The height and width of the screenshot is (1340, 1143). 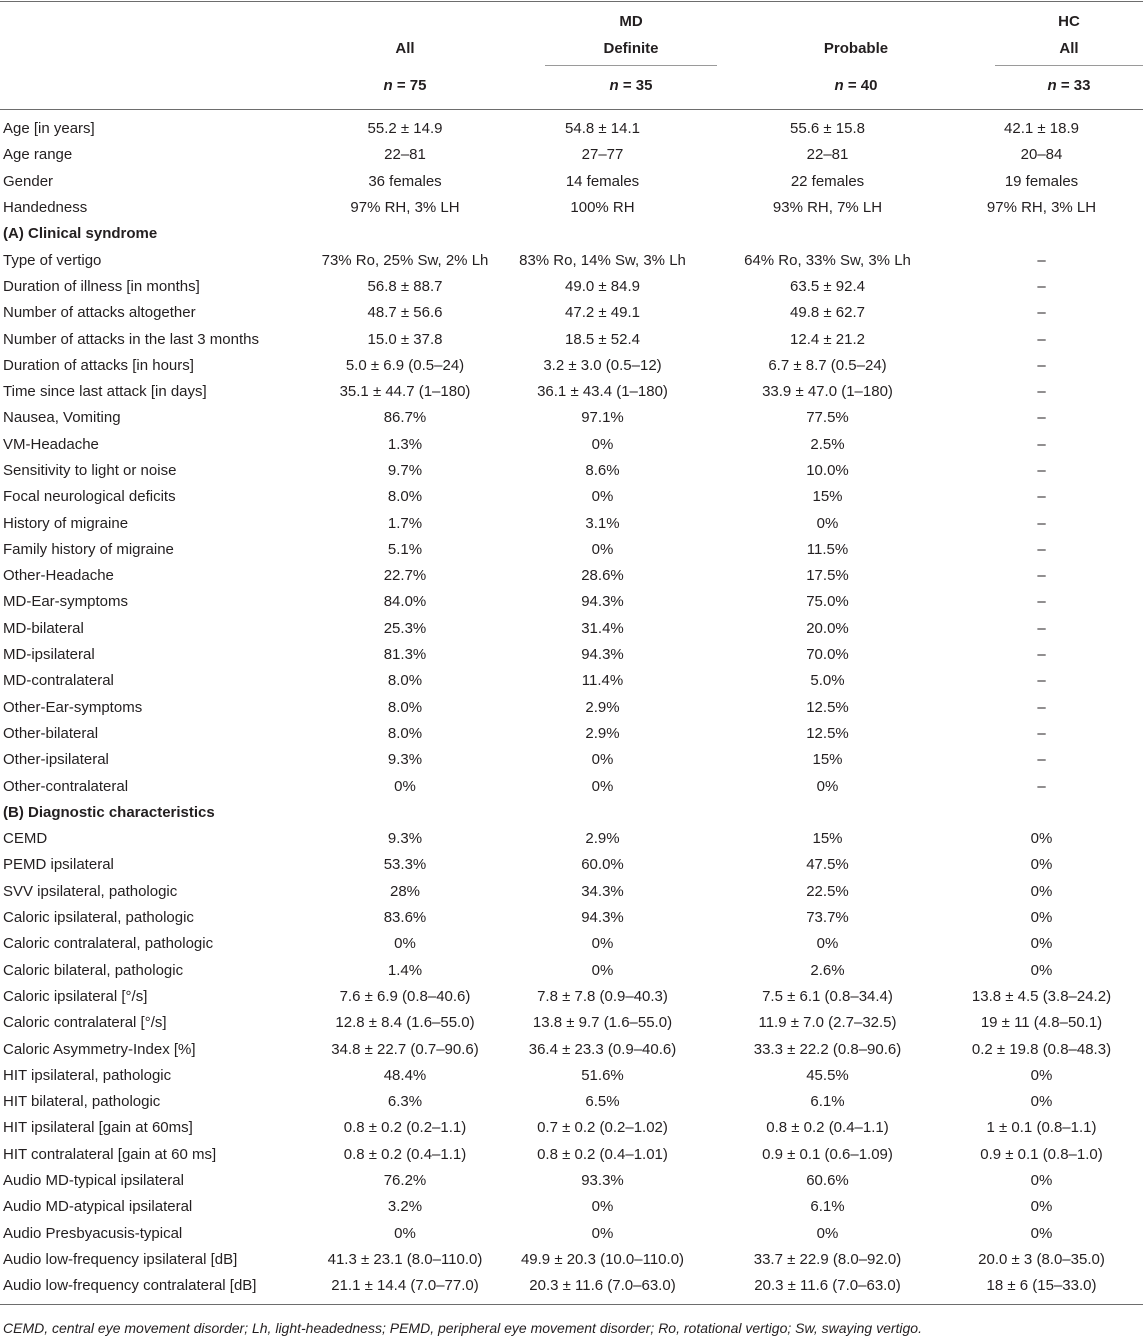 I want to click on cell-hc-all, so click(x=1041, y=234).